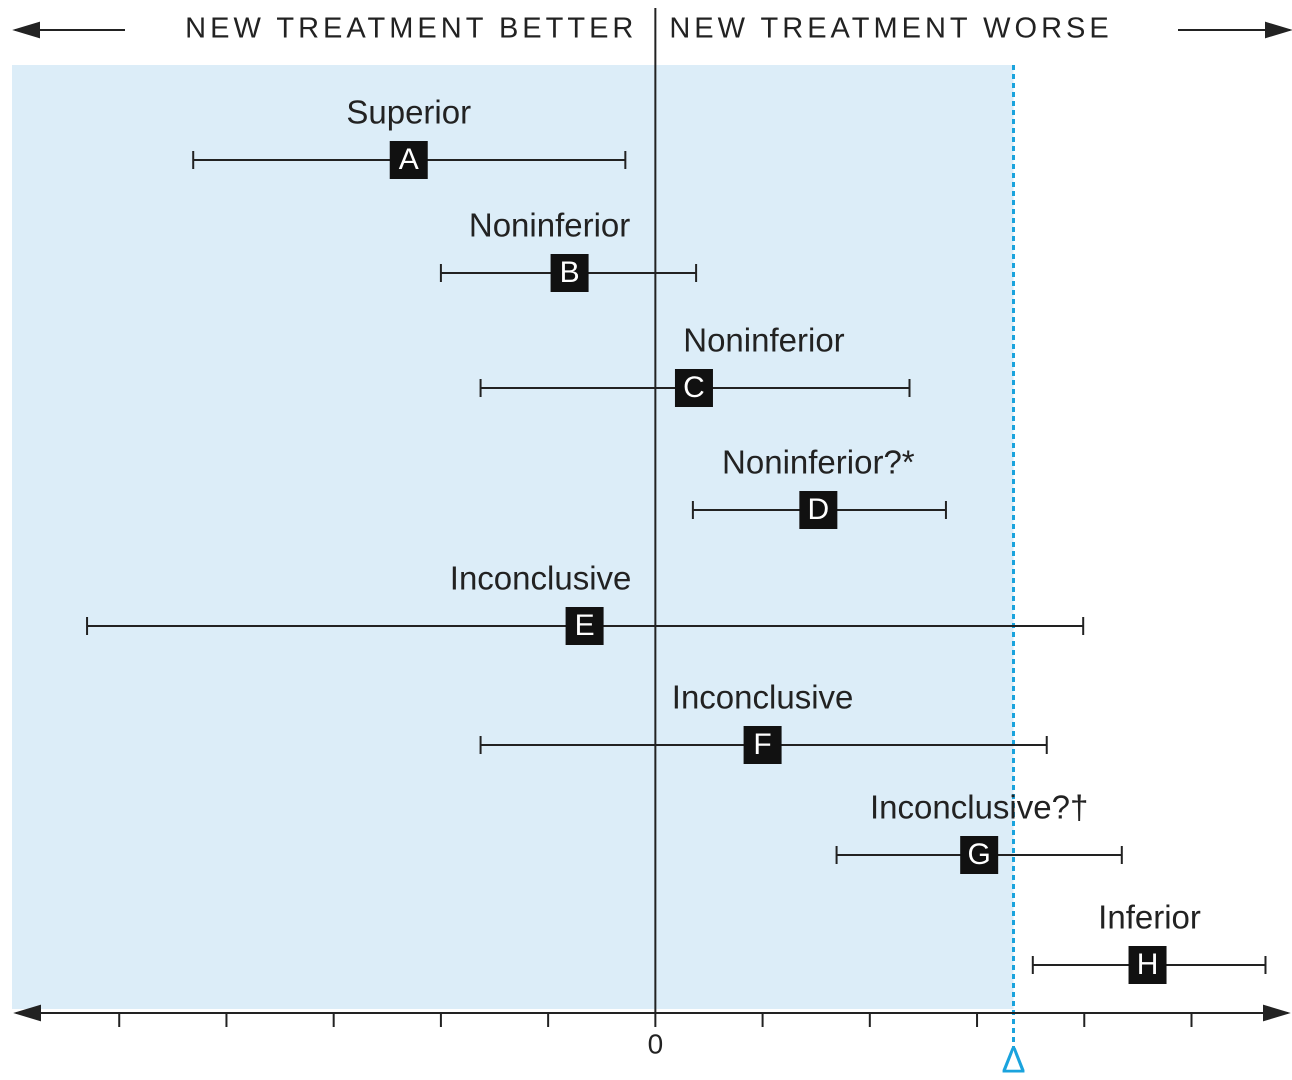  What do you see at coordinates (763, 721) in the screenshot?
I see `interval-row: F Inconclusive` at bounding box center [763, 721].